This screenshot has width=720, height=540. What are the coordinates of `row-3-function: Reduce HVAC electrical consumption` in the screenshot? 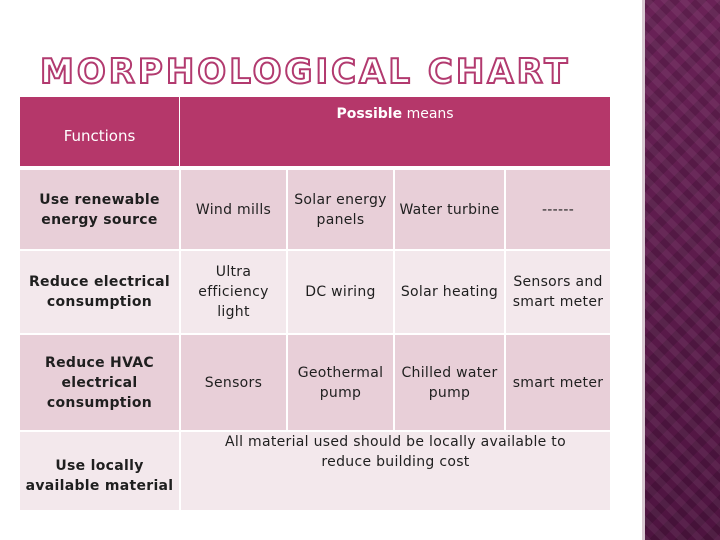 It's located at (99, 382).